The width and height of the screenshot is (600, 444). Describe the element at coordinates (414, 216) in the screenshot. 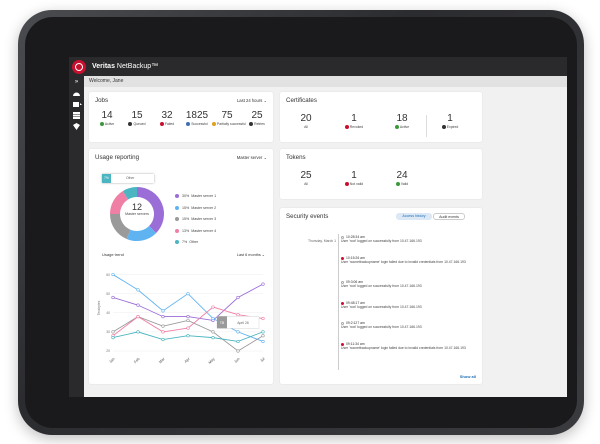

I see `access-history-tab: Access history` at that location.